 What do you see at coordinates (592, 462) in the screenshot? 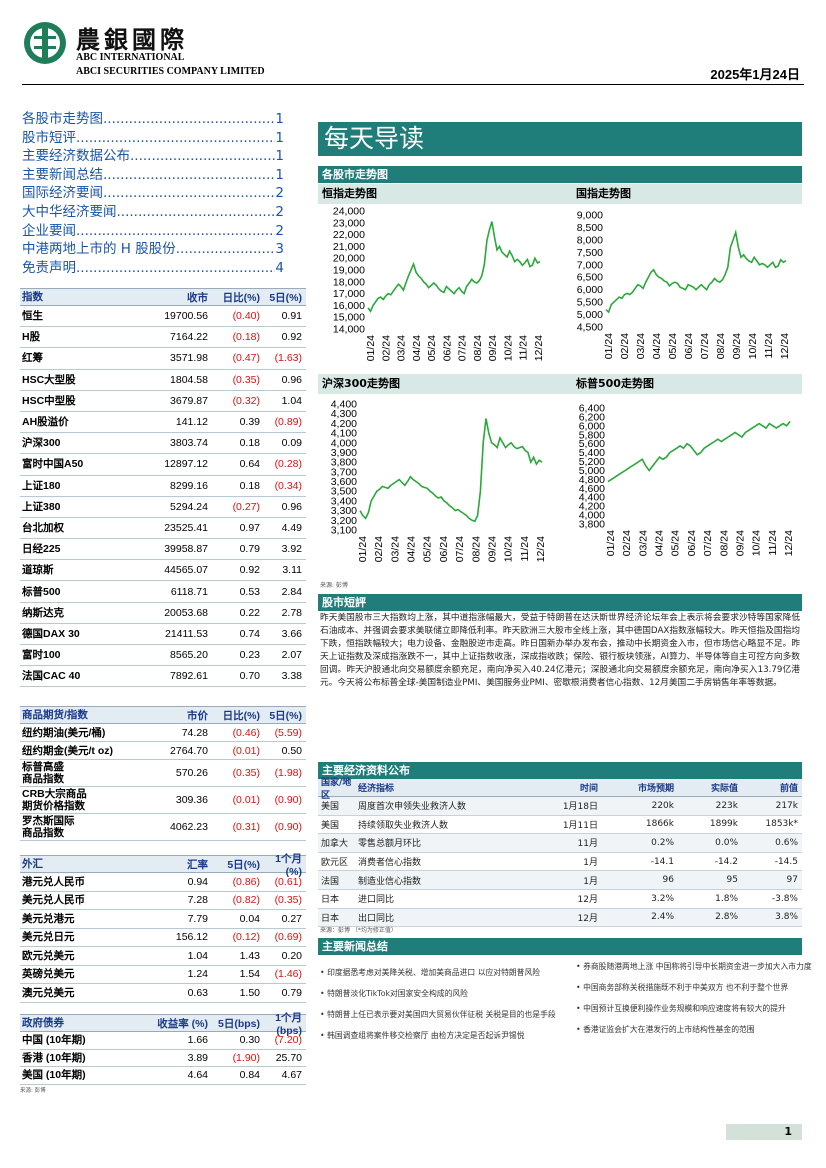
I see `y-tick-label: 5,200` at bounding box center [592, 462].